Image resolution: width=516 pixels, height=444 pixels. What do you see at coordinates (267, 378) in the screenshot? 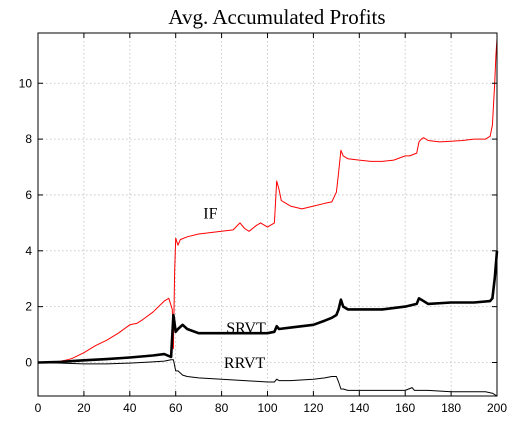
I see `series-line-rrvt` at bounding box center [267, 378].